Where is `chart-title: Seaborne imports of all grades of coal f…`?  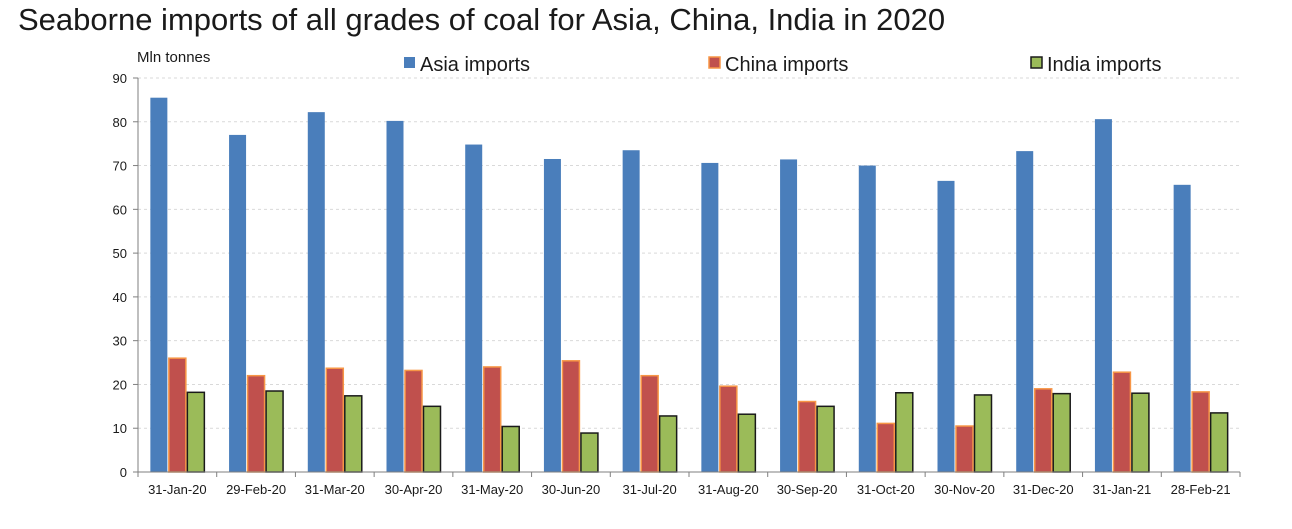 chart-title: Seaborne imports of all grades of coal f… is located at coordinates (482, 19).